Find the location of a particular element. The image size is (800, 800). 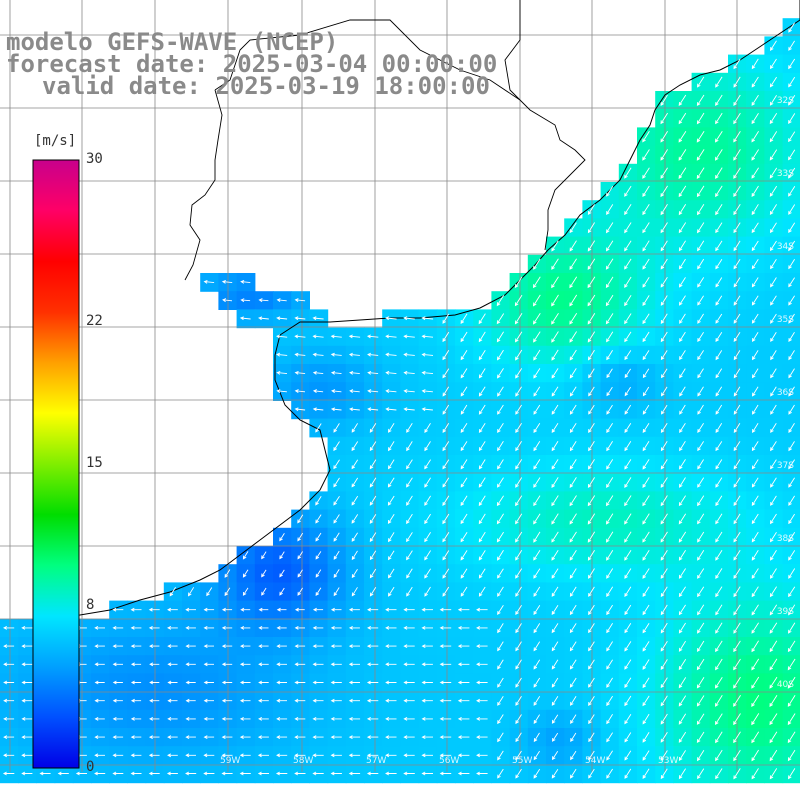

longitude-label: 55W is located at coordinates (522, 761).